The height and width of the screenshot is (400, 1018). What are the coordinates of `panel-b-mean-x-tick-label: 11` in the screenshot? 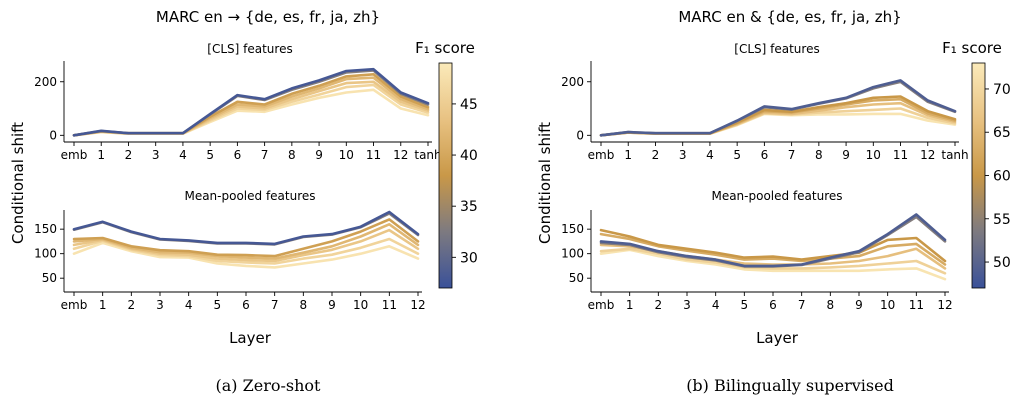 It's located at (916, 305).